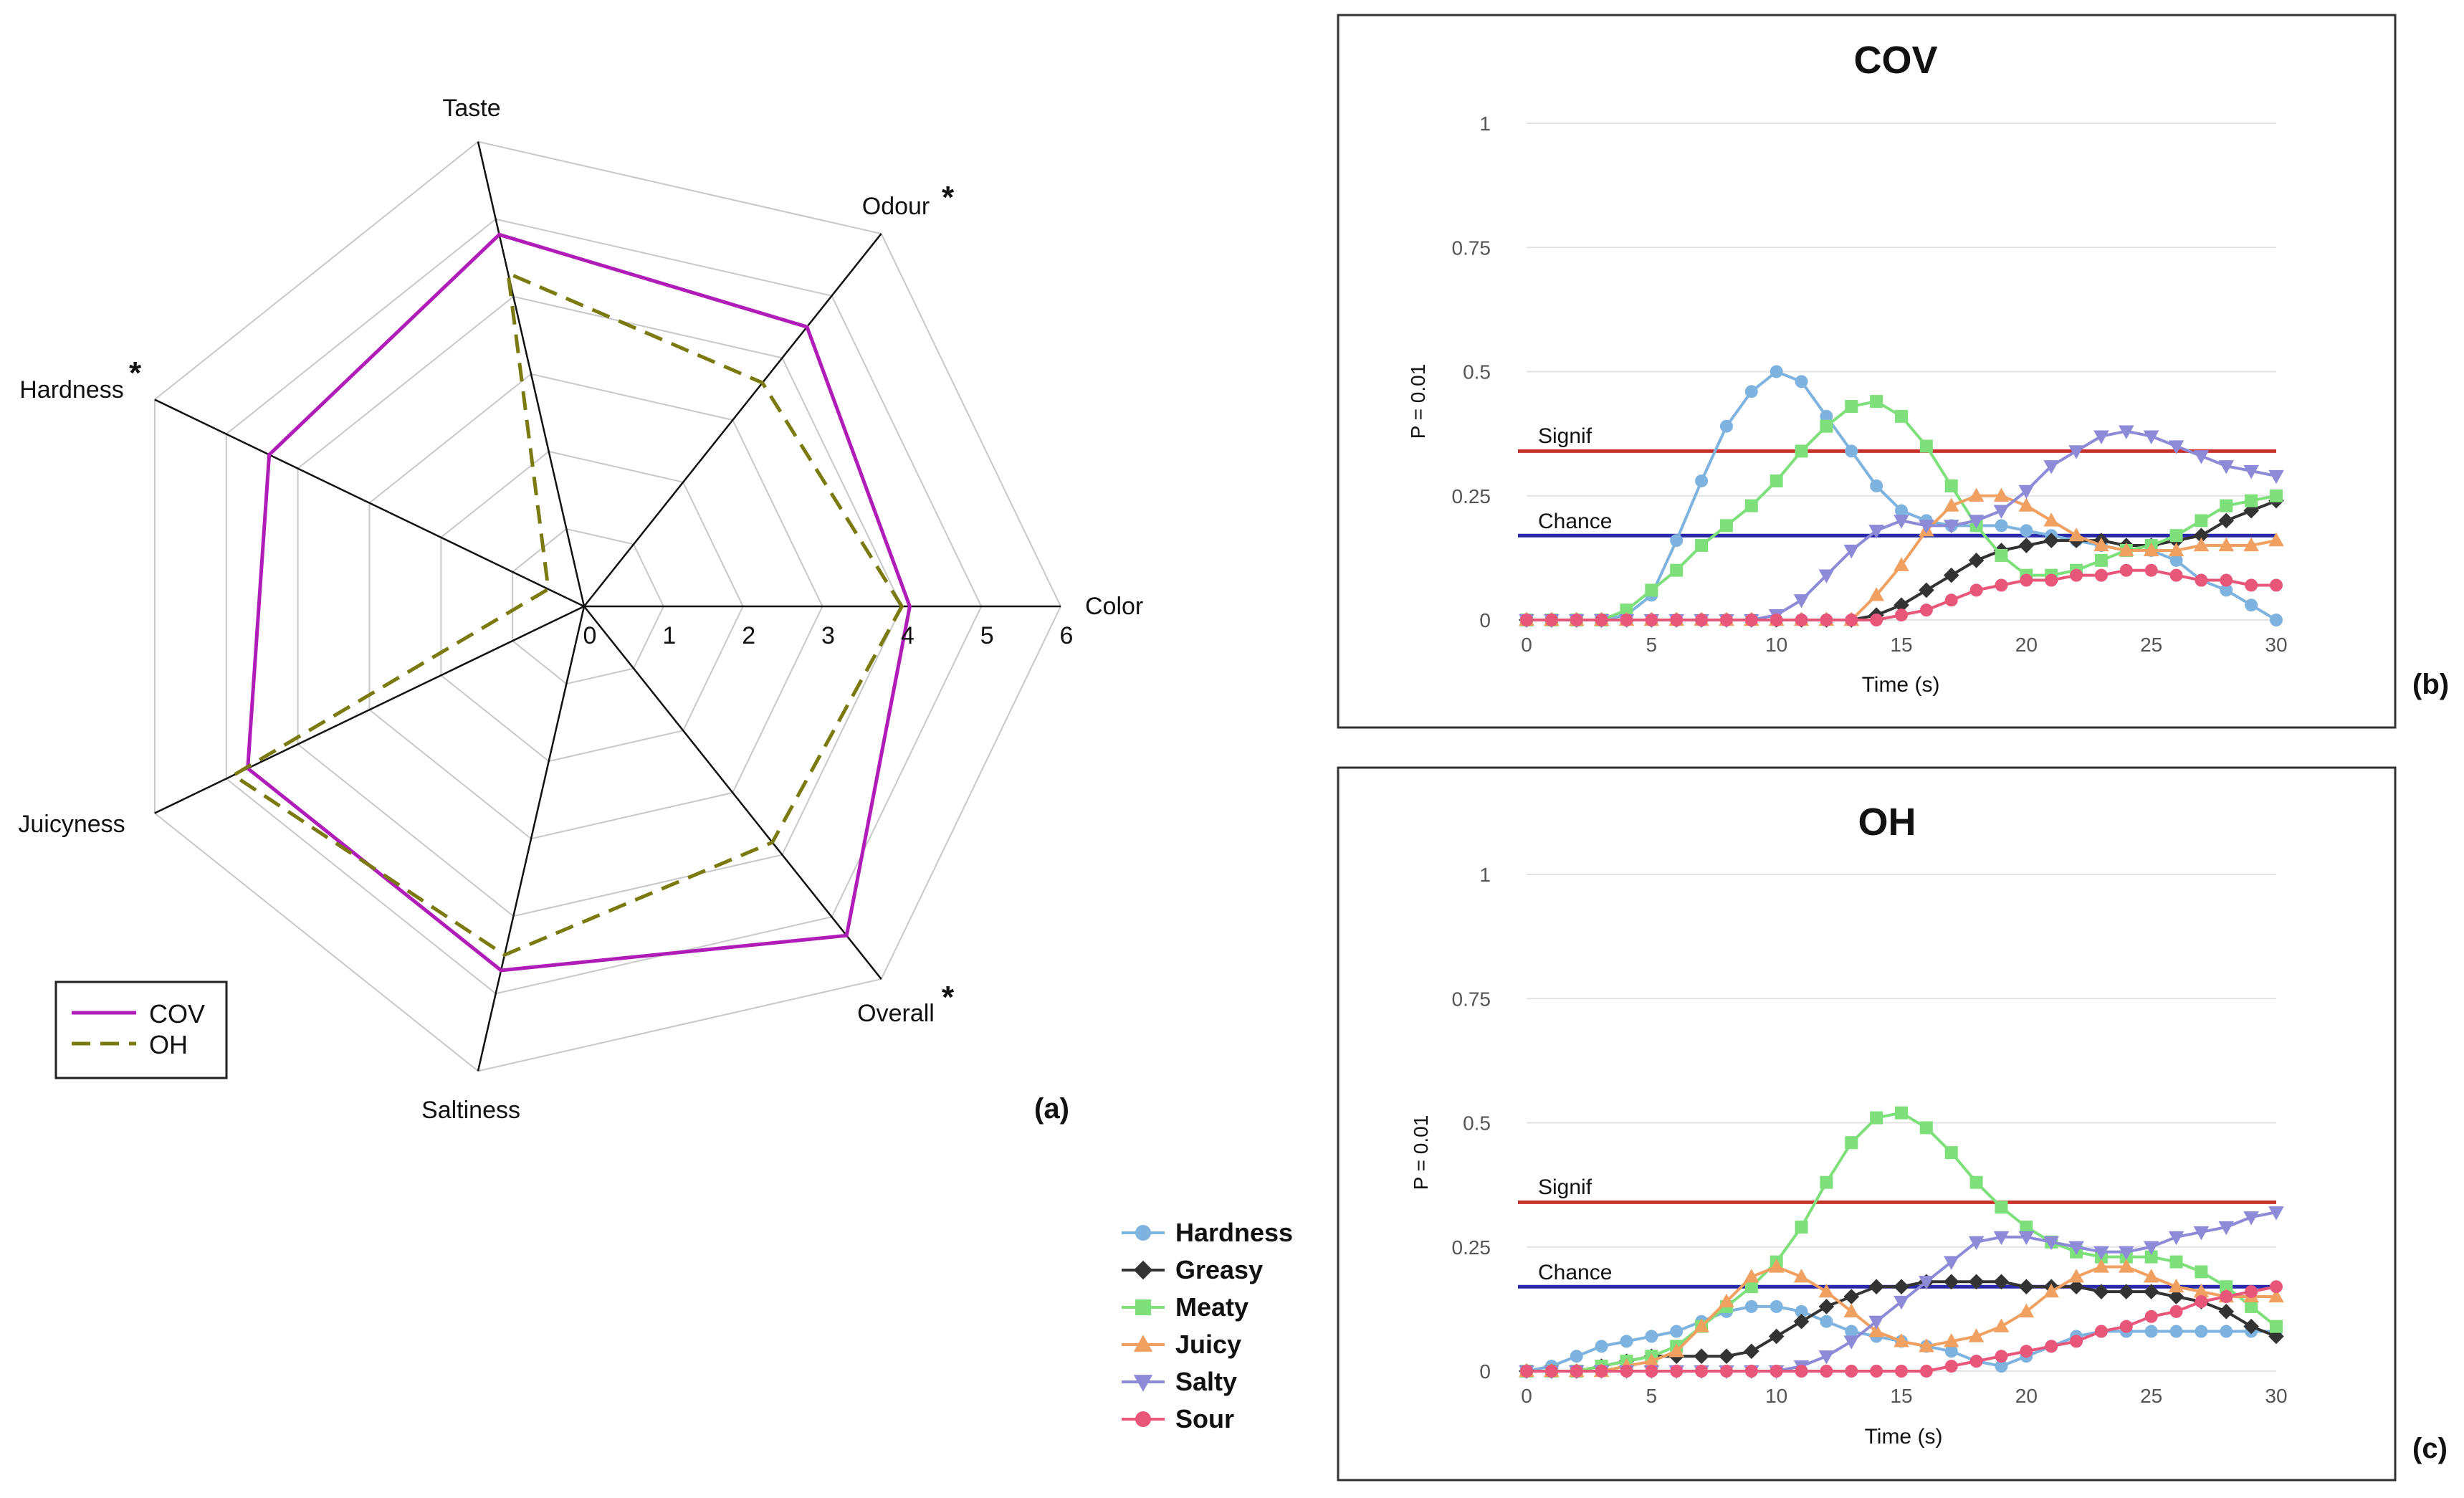 This screenshot has width=2464, height=1498. I want to click on radar-label-color: Color, so click(1114, 606).